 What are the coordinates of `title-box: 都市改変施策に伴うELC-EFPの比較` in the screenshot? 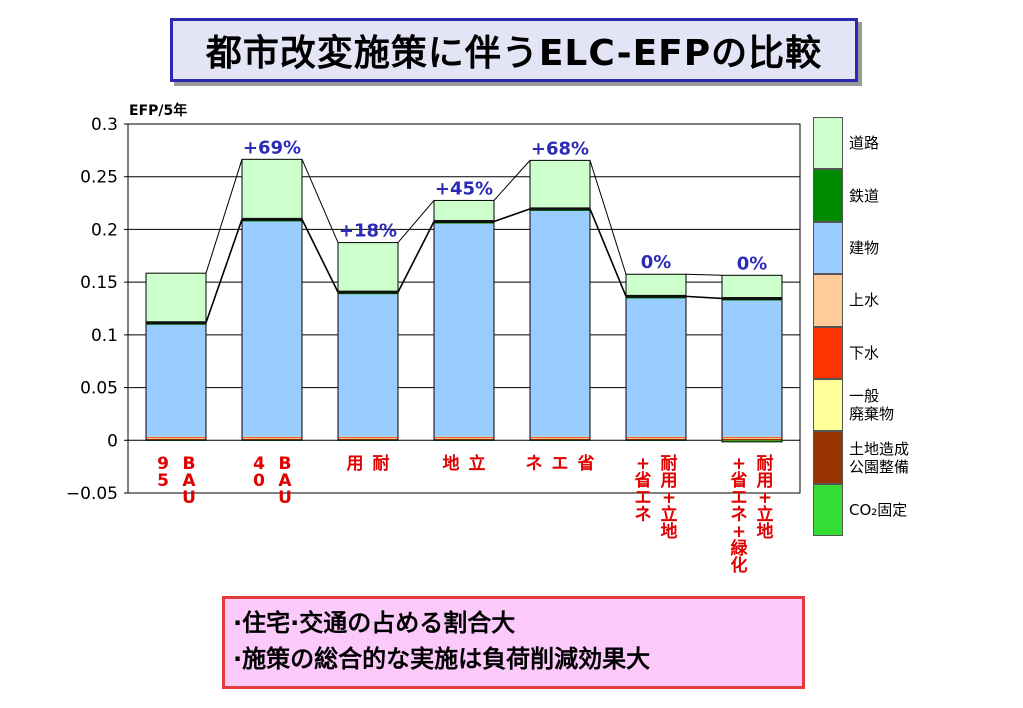 It's located at (514, 50).